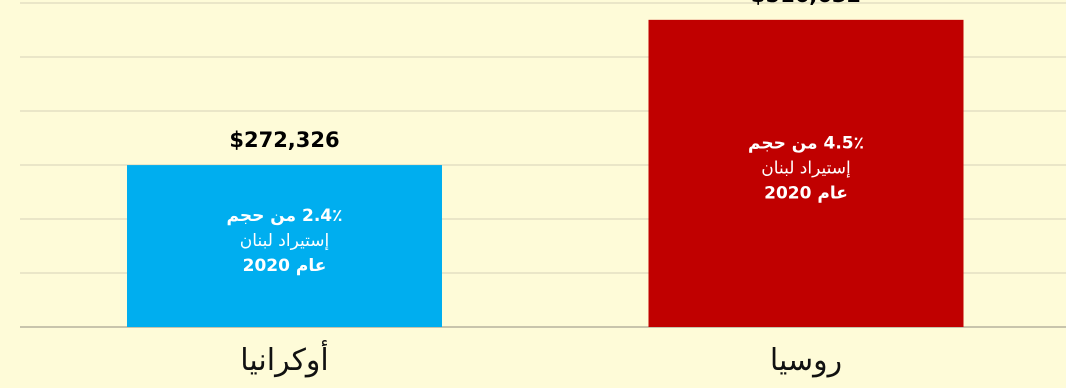 This screenshot has height=388, width=1066. I want to click on bar, so click(284, 246).